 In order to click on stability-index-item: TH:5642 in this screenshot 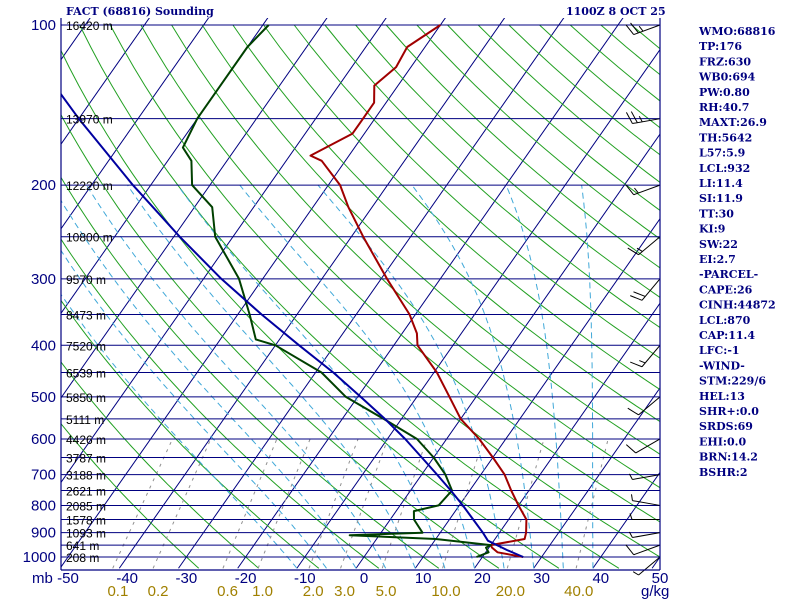, I will do `click(725, 137)`.